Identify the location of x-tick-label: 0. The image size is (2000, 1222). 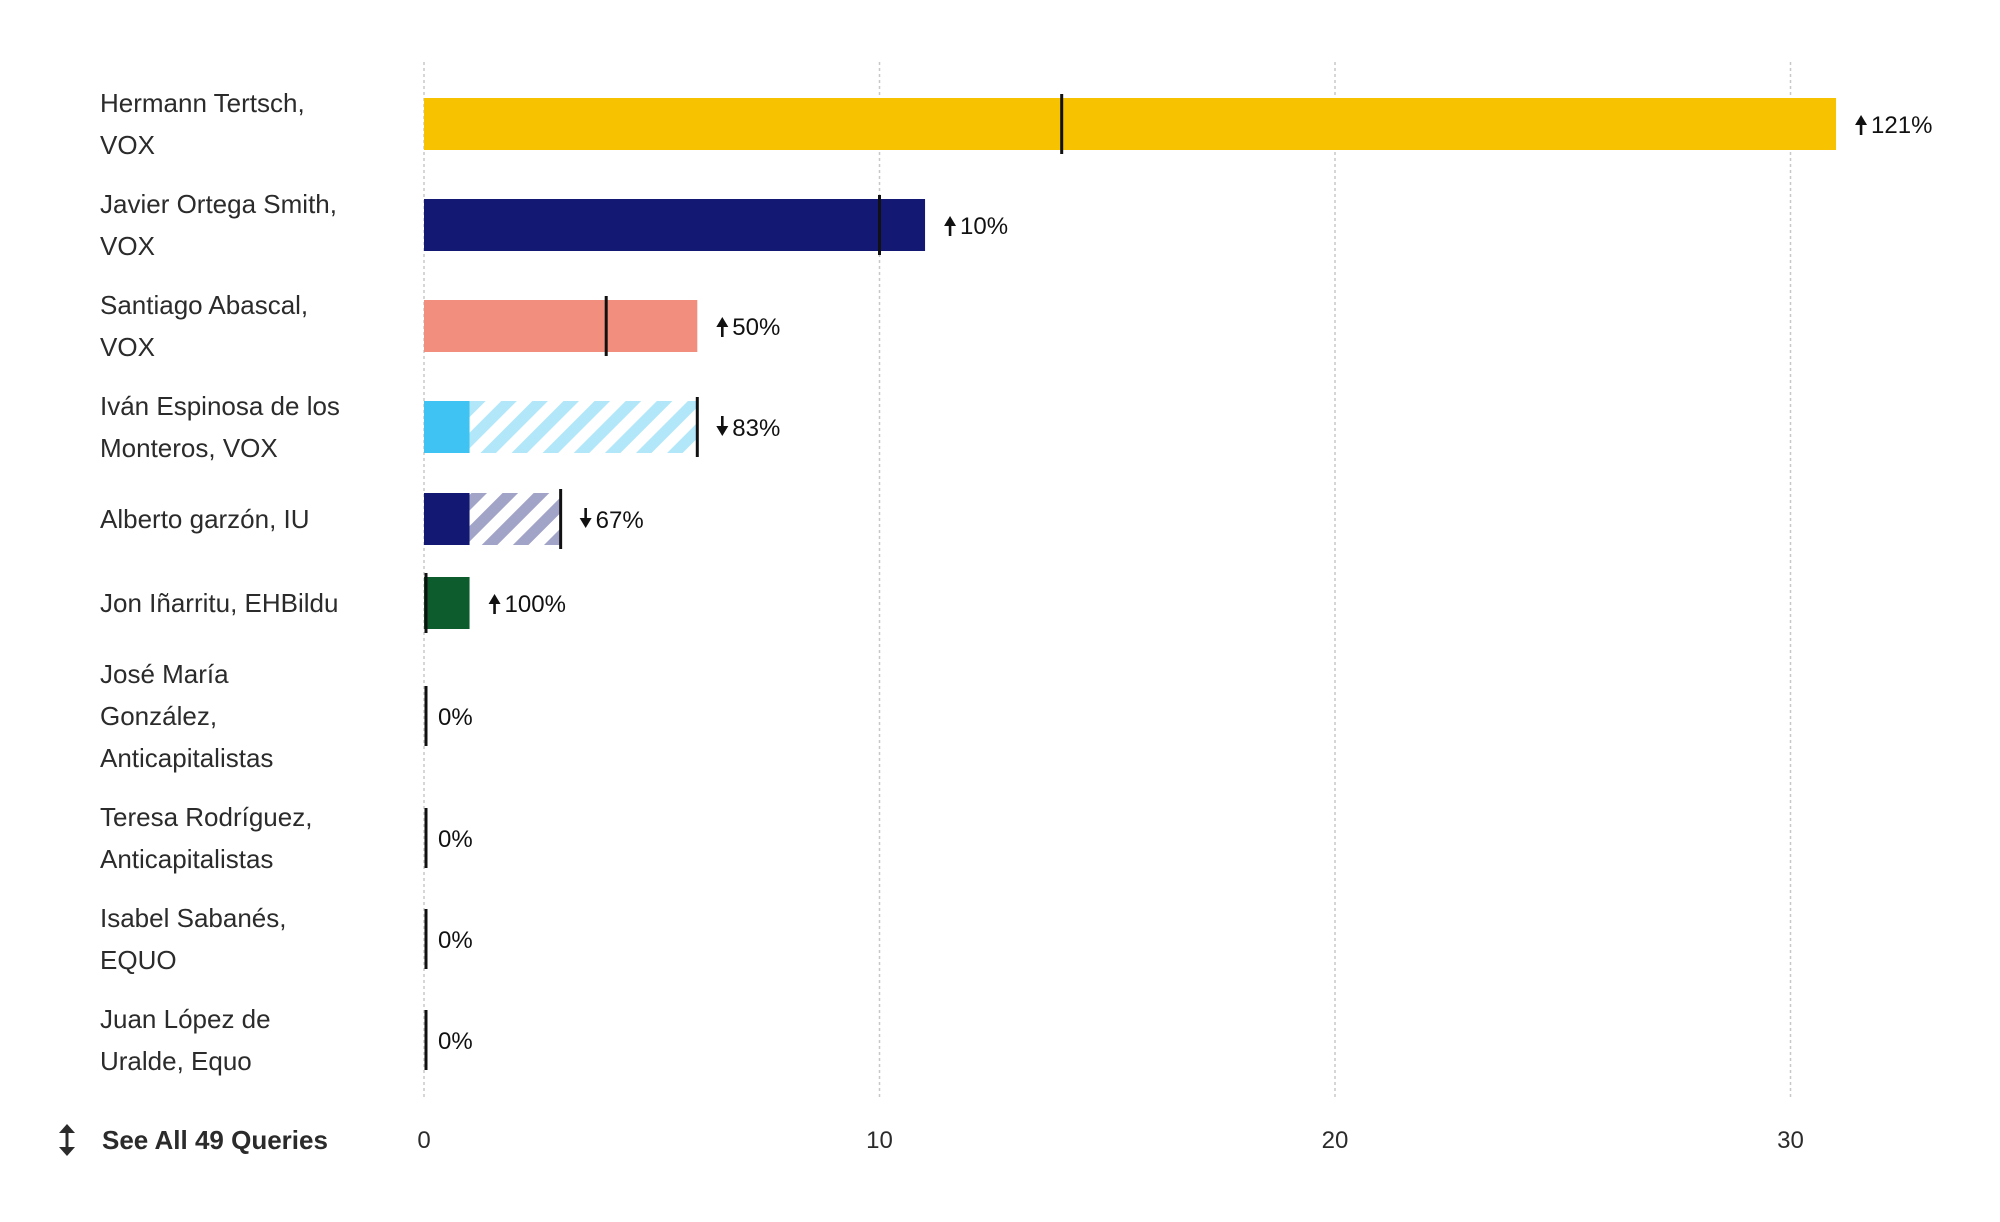
(423, 1140).